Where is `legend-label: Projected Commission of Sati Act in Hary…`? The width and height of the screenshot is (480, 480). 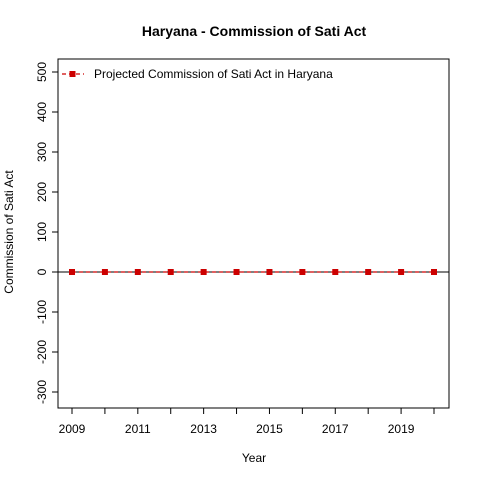 legend-label: Projected Commission of Sati Act in Hary… is located at coordinates (213, 74).